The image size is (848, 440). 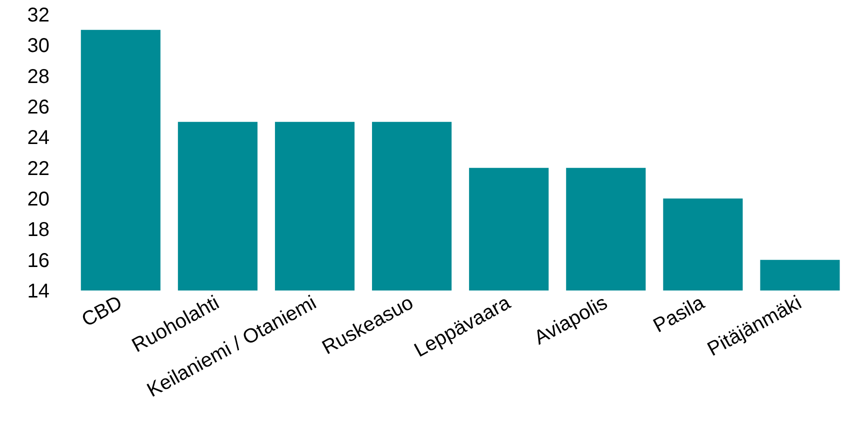 What do you see at coordinates (38, 199) in the screenshot?
I see `y-tick-label: 20` at bounding box center [38, 199].